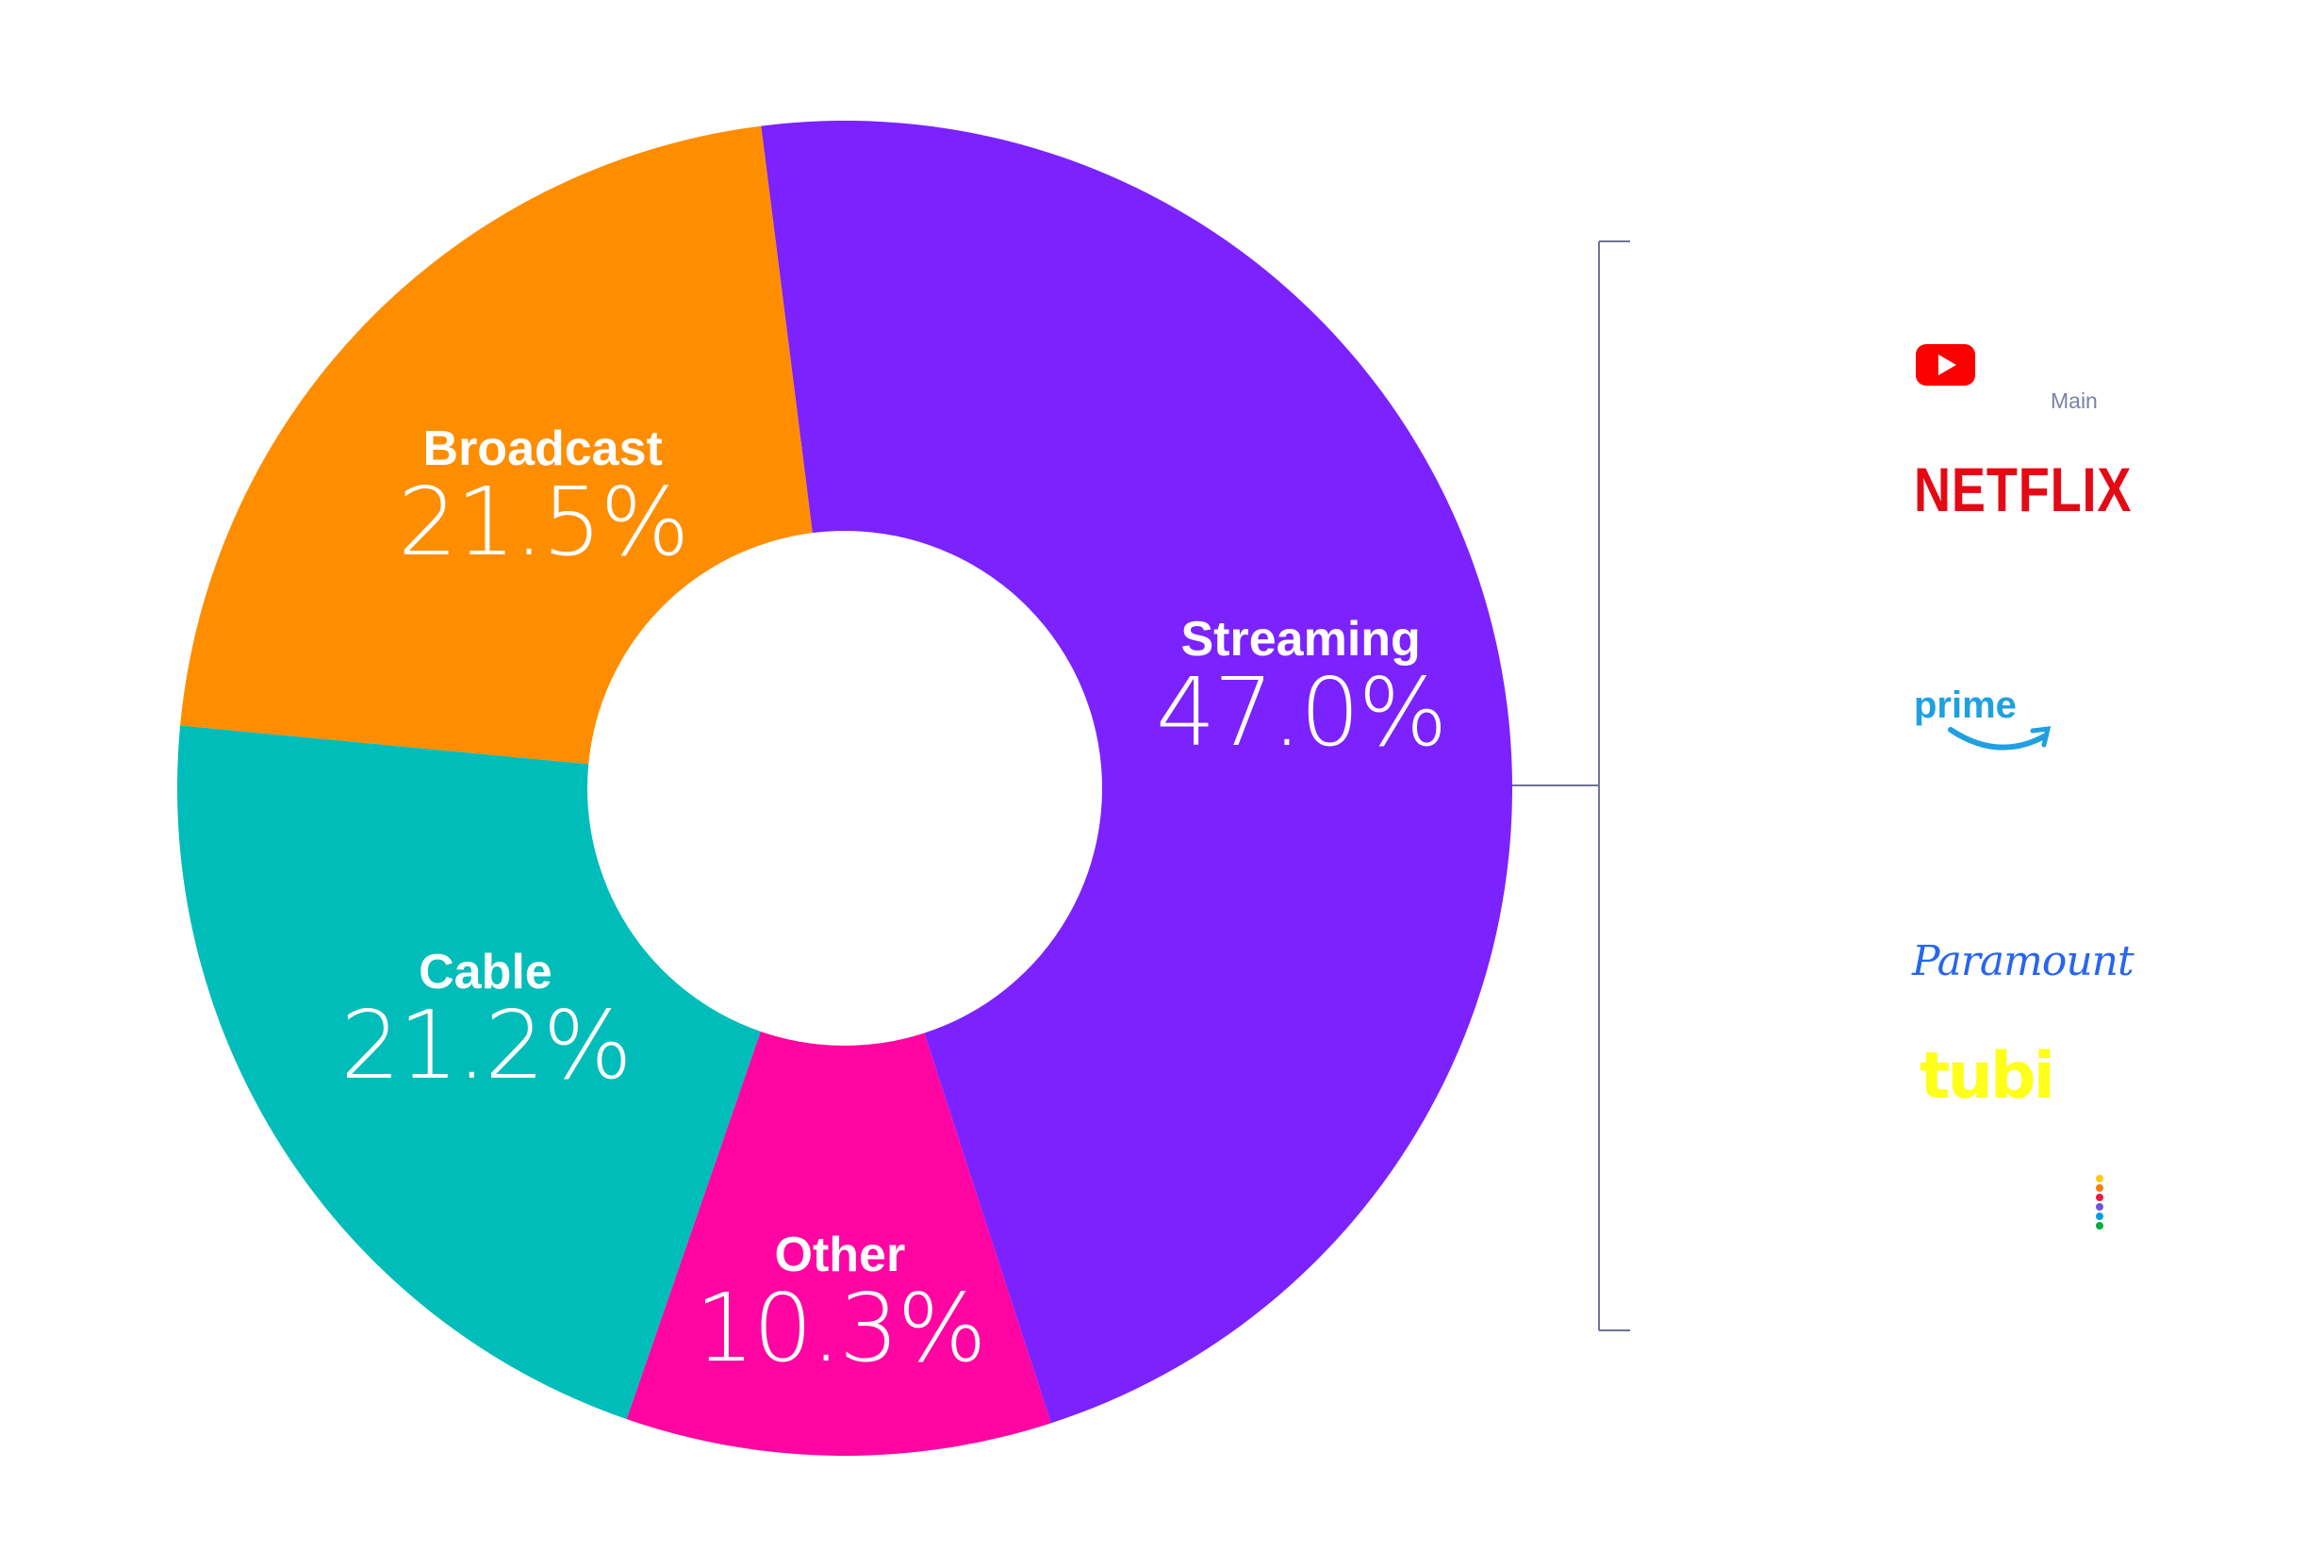  I want to click on streaming-bracket, so click(1571, 786).